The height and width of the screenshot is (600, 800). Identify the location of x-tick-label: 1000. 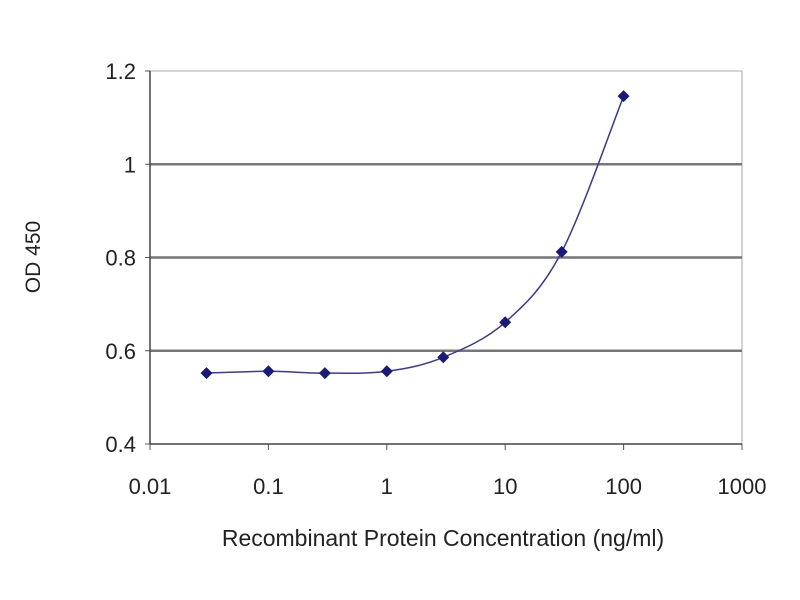
(742, 486).